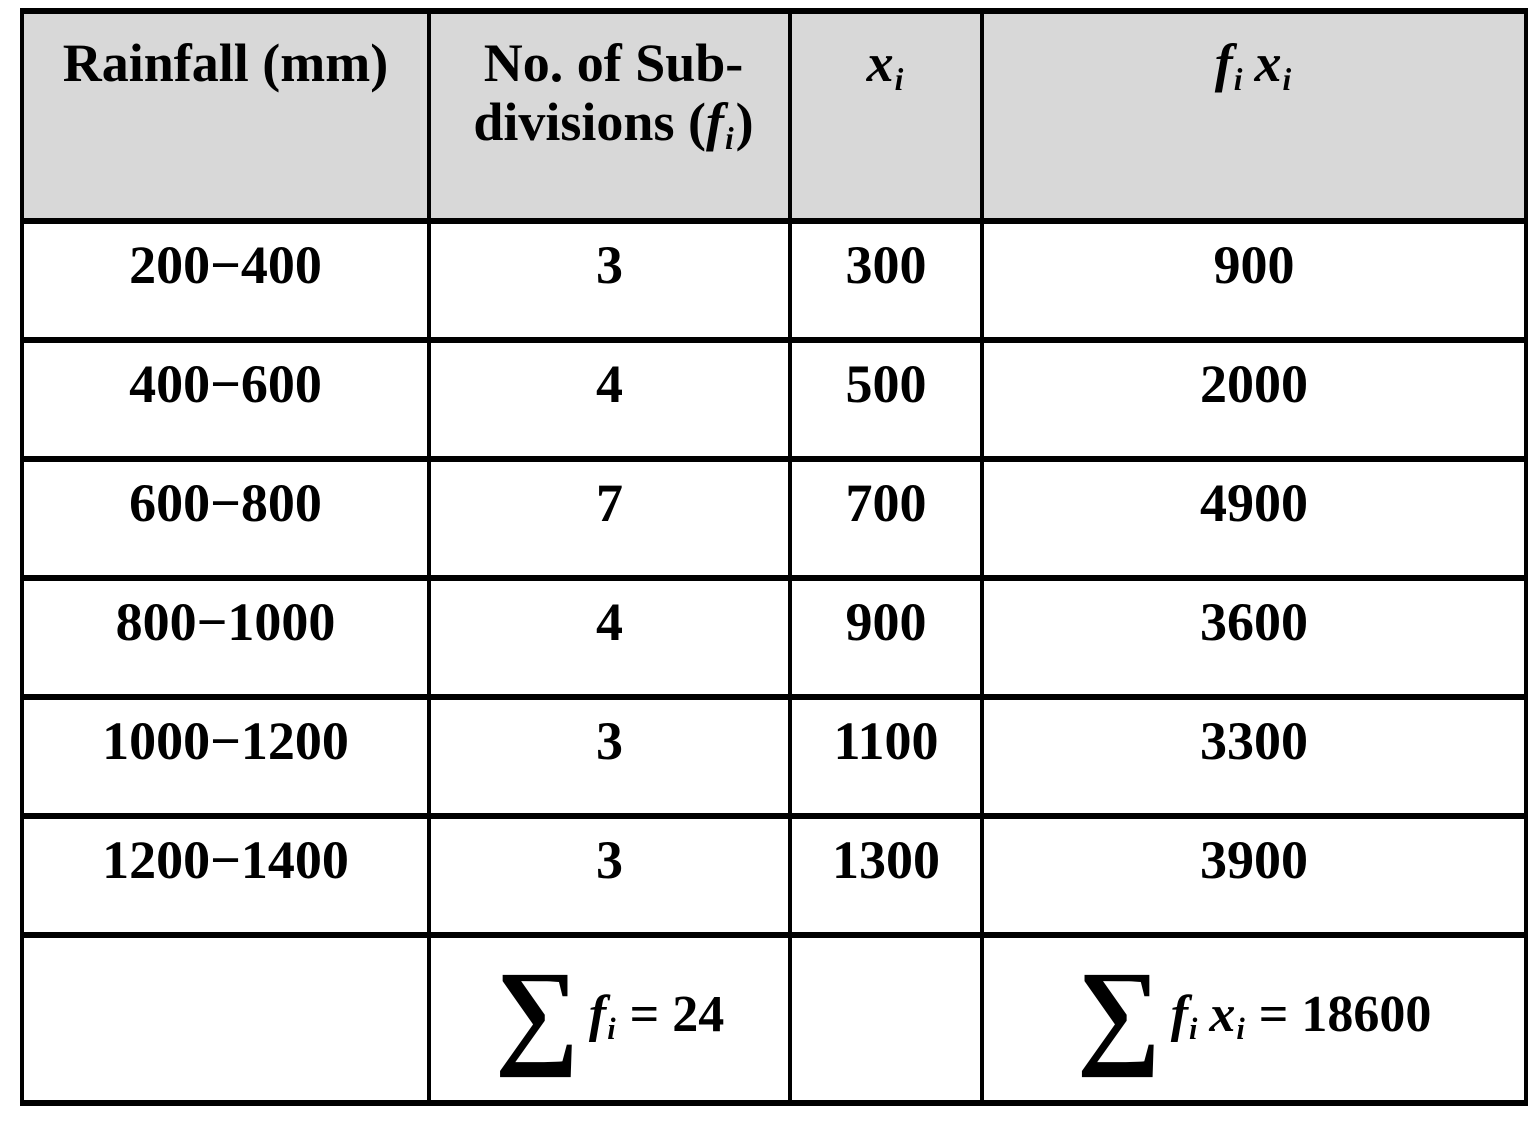 The image size is (1534, 1126). I want to click on cell-sum-fi: ∑ fi = 24, so click(609, 1019).